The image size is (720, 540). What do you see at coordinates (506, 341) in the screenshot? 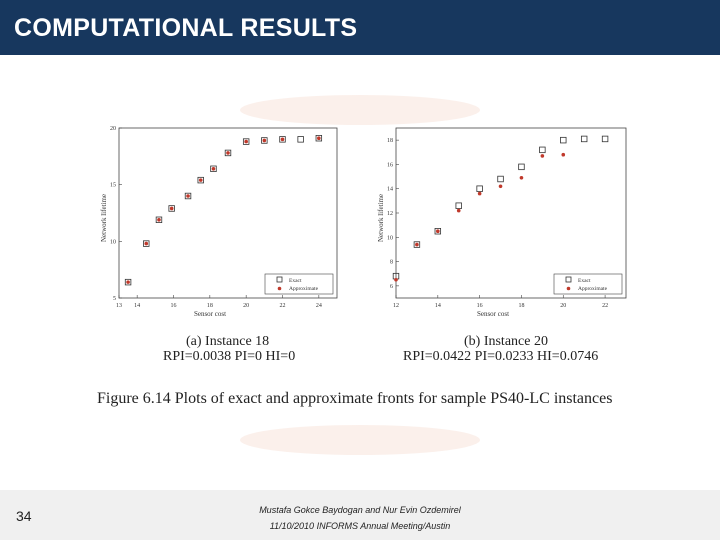
I see `subcaption-b: (b) Instance 20` at bounding box center [506, 341].